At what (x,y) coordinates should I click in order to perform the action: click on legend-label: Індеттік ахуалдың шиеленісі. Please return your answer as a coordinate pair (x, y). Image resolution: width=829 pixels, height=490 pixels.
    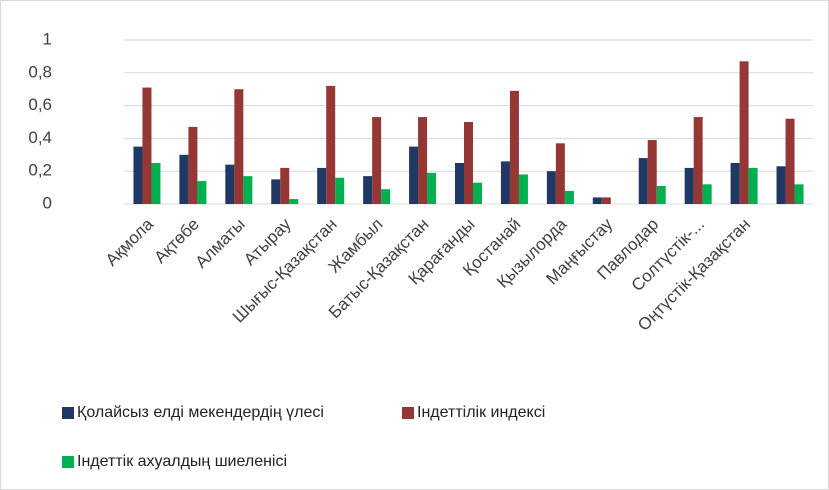
    Looking at the image, I should click on (182, 461).